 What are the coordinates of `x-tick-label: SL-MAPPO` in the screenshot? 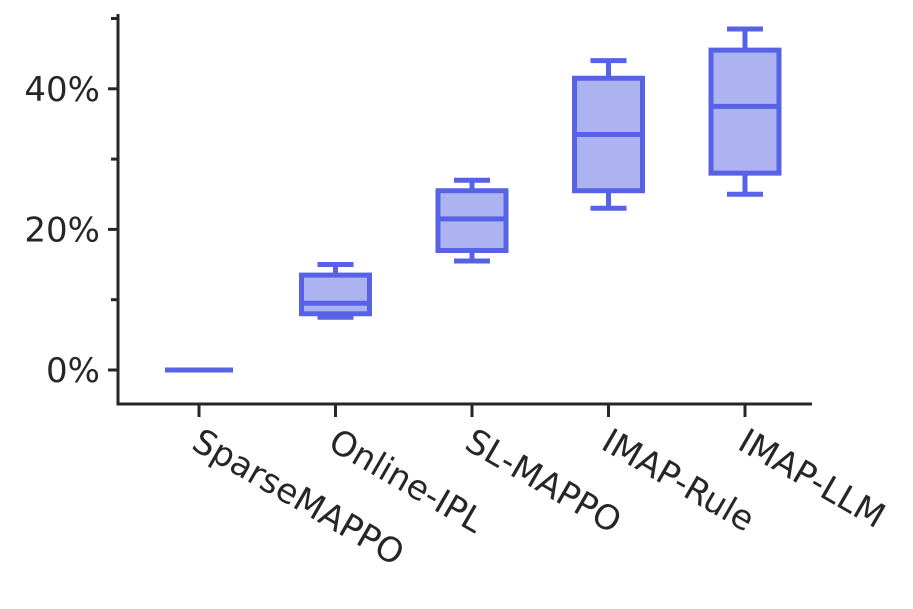 It's located at (543, 481).